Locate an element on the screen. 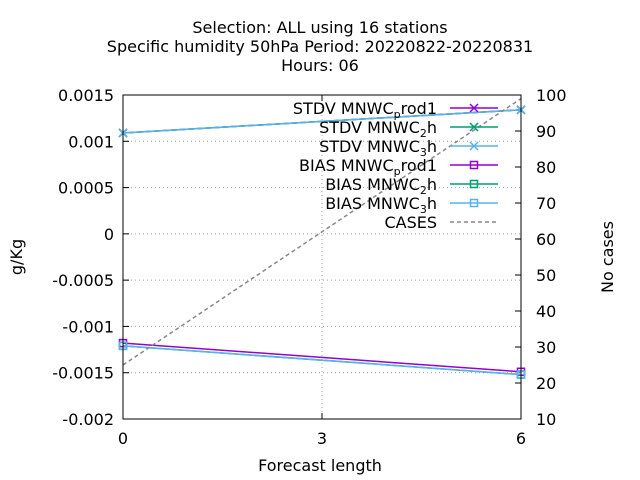  legend-label: CASES is located at coordinates (410, 222).